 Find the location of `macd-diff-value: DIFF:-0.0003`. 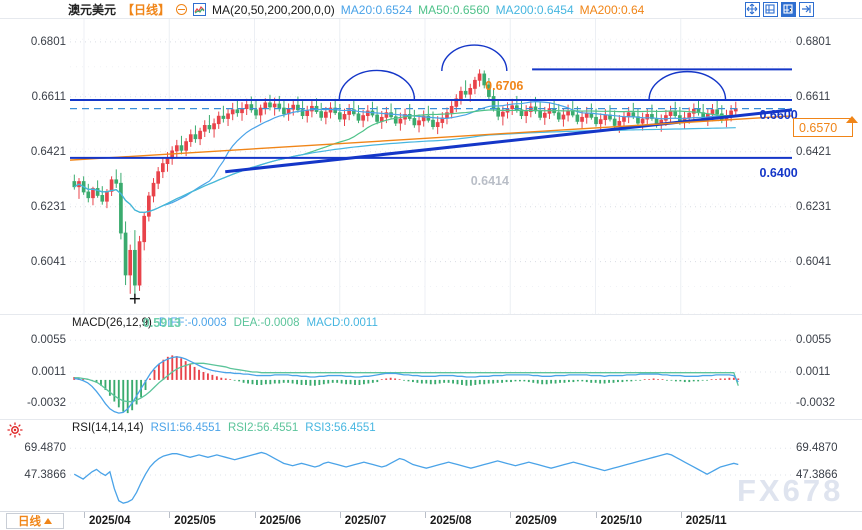

macd-diff-value: DIFF:-0.0003 is located at coordinates (192, 323).